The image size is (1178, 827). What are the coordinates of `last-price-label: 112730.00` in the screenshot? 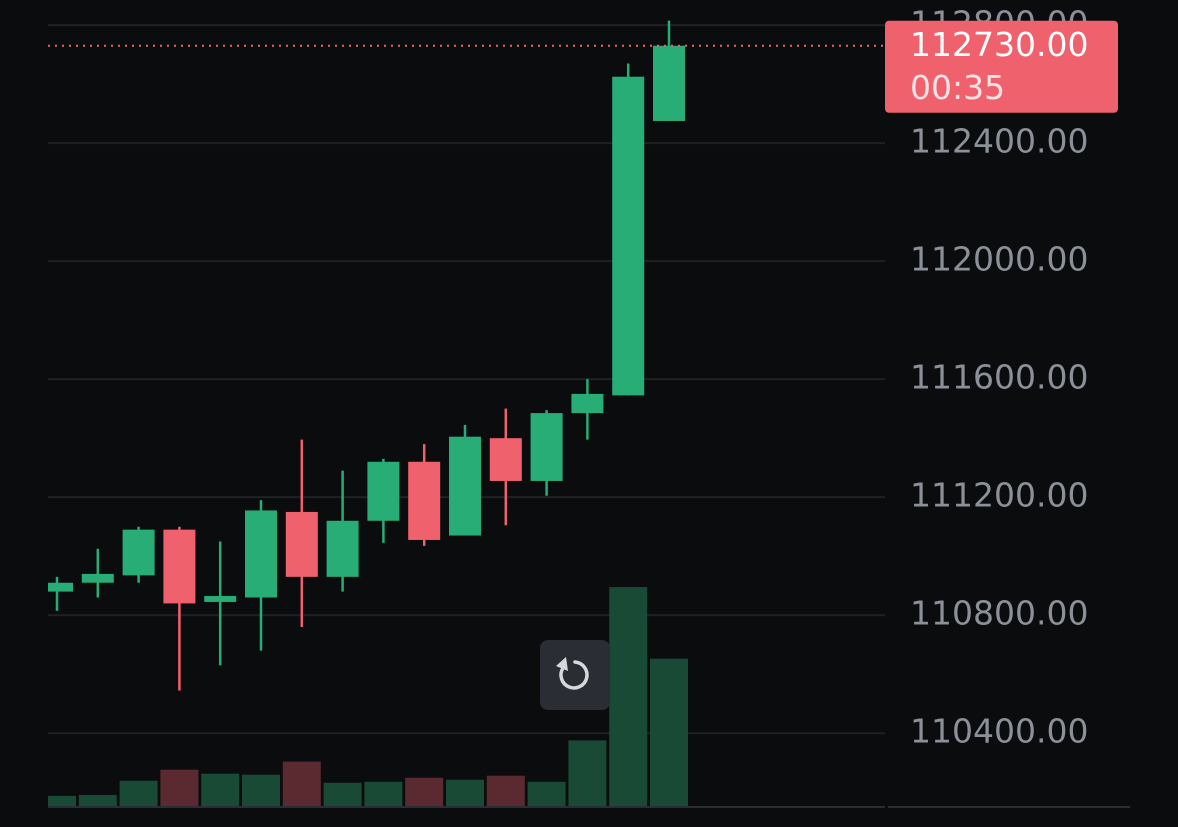 It's located at (999, 44).